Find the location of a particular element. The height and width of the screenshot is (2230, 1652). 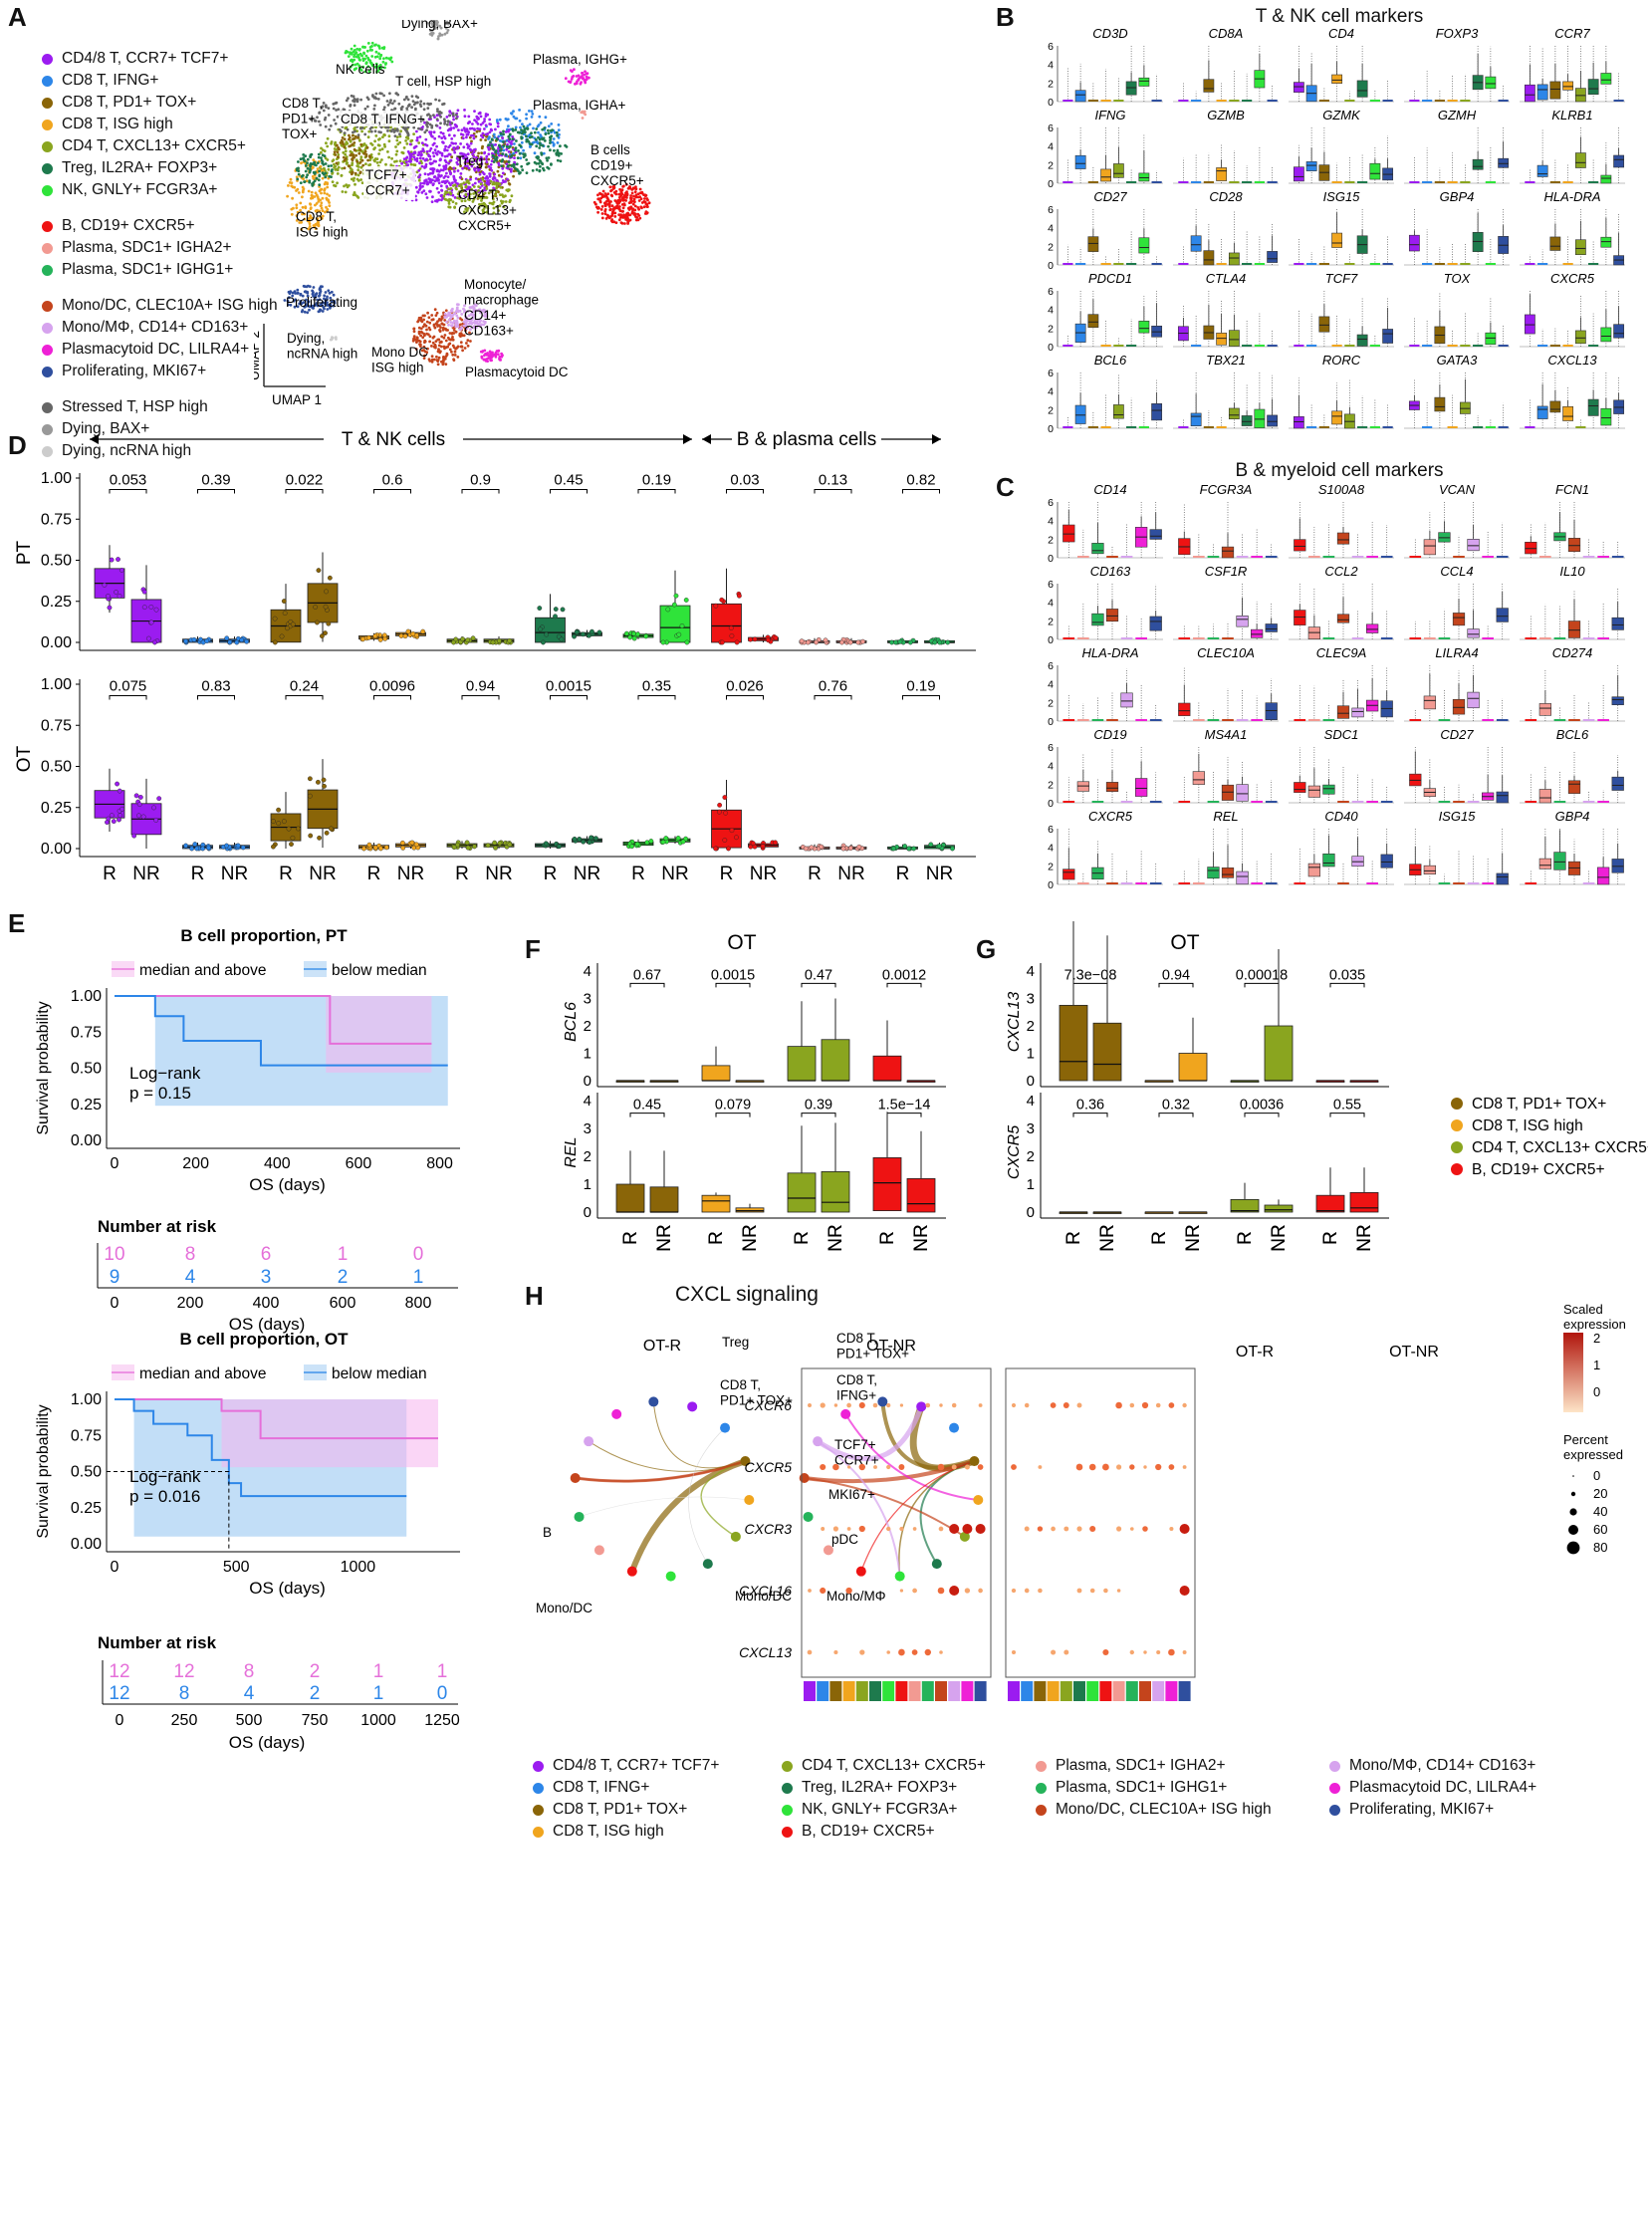

y-tick: 4 is located at coordinates (1051, 849).